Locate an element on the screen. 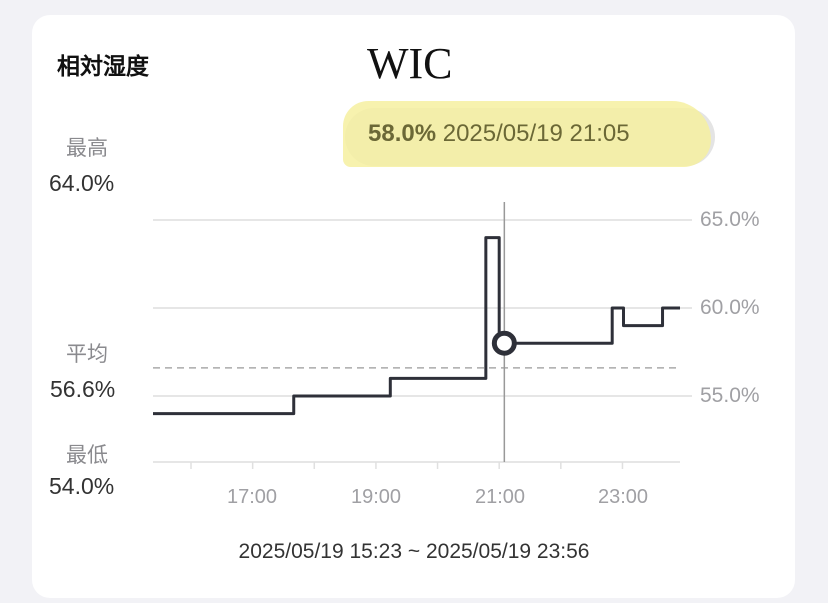 The height and width of the screenshot is (603, 828). tooltip-value: 58.0% is located at coordinates (402, 133).